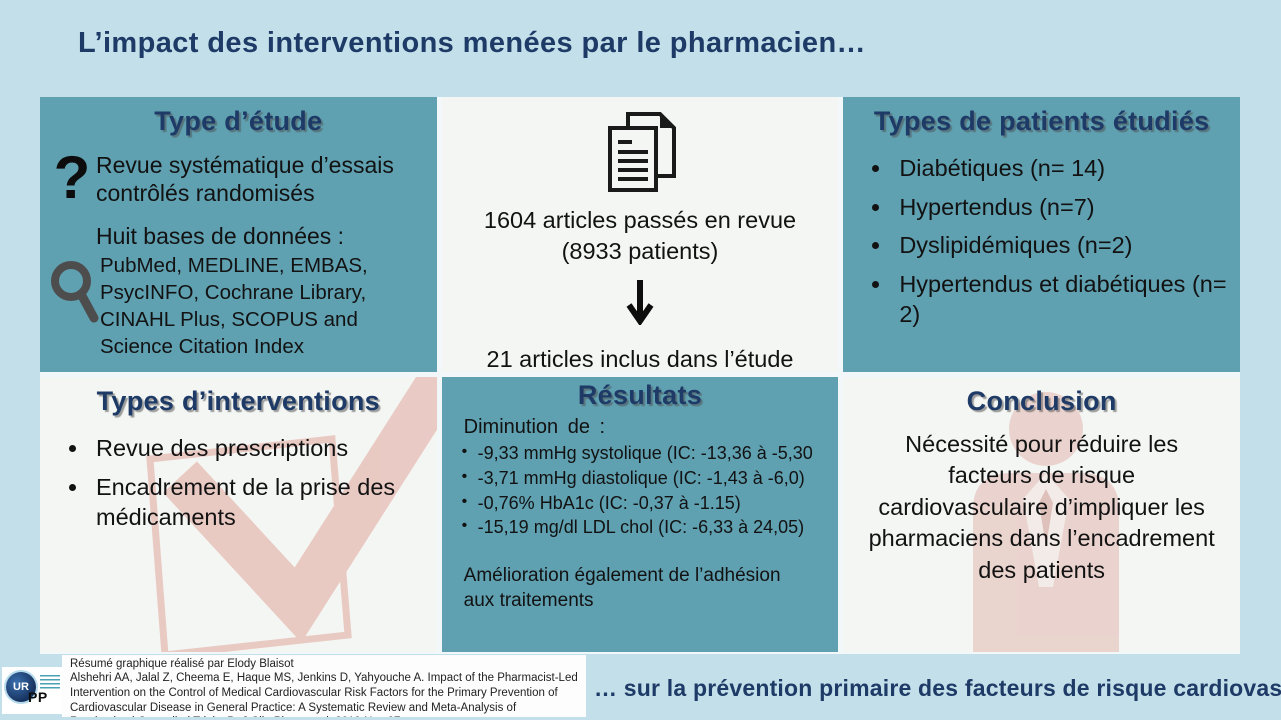 The image size is (1281, 720). What do you see at coordinates (1066, 299) in the screenshot?
I see `list-item: Hypertendus et diabétiques (n= 2)` at bounding box center [1066, 299].